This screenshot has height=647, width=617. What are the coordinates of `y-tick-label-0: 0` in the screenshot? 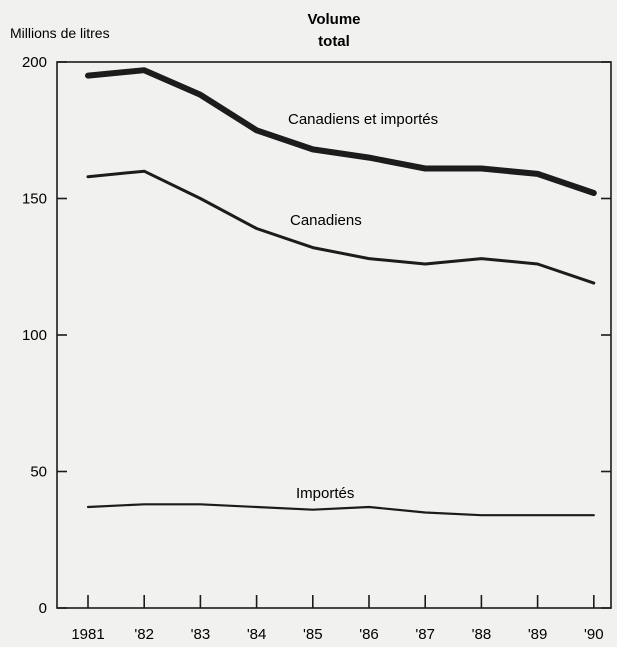 It's located at (43, 608).